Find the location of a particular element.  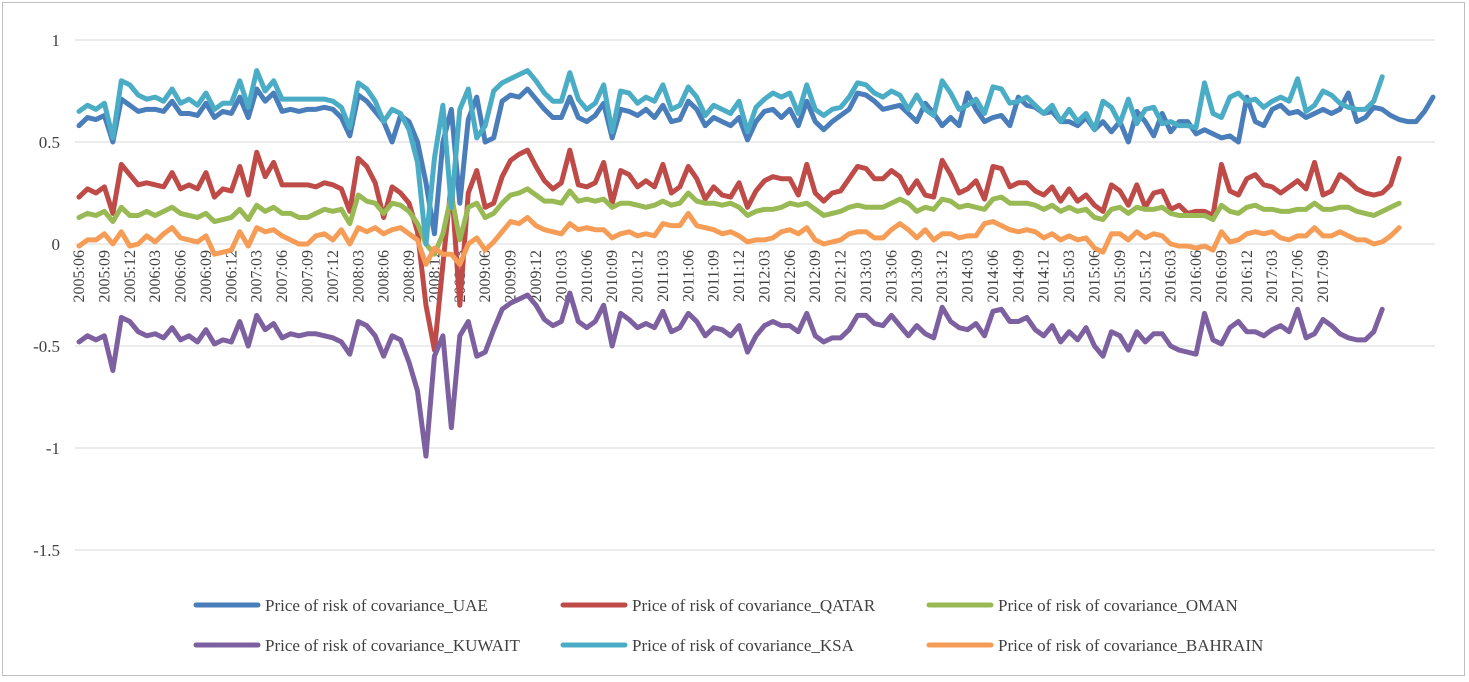

x-tick-label: 2016:06 is located at coordinates (1196, 276).